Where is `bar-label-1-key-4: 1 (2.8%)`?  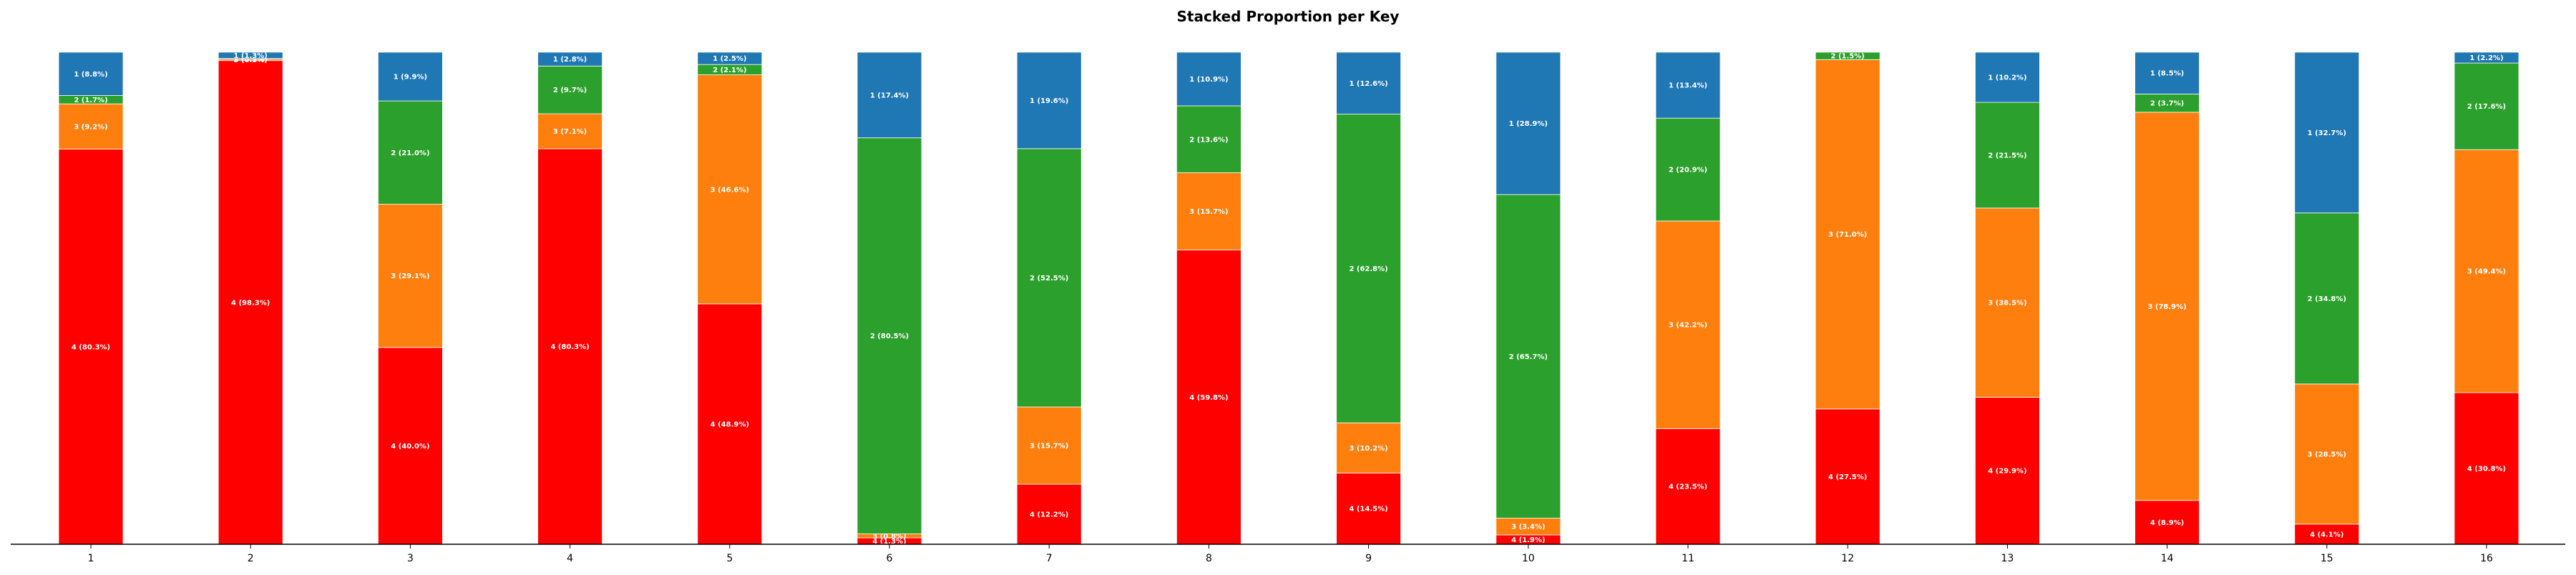 bar-label-1-key-4: 1 (2.8%) is located at coordinates (570, 60).